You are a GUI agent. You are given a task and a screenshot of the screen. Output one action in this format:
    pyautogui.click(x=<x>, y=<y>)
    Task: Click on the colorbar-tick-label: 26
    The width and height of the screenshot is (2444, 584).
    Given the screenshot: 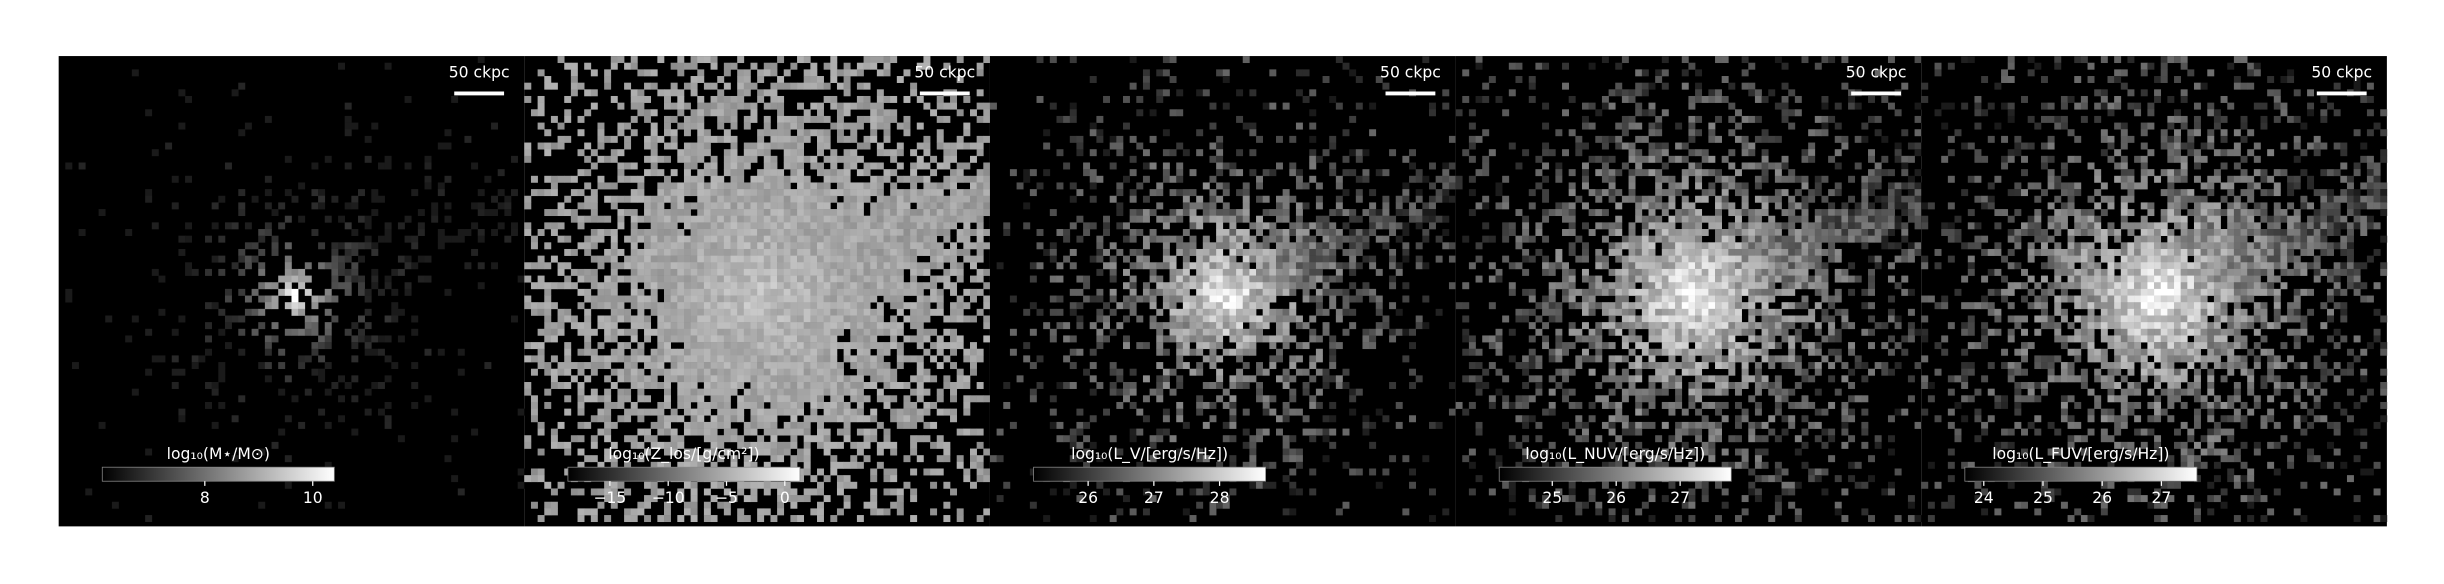 What is the action you would take?
    pyautogui.click(x=1088, y=498)
    